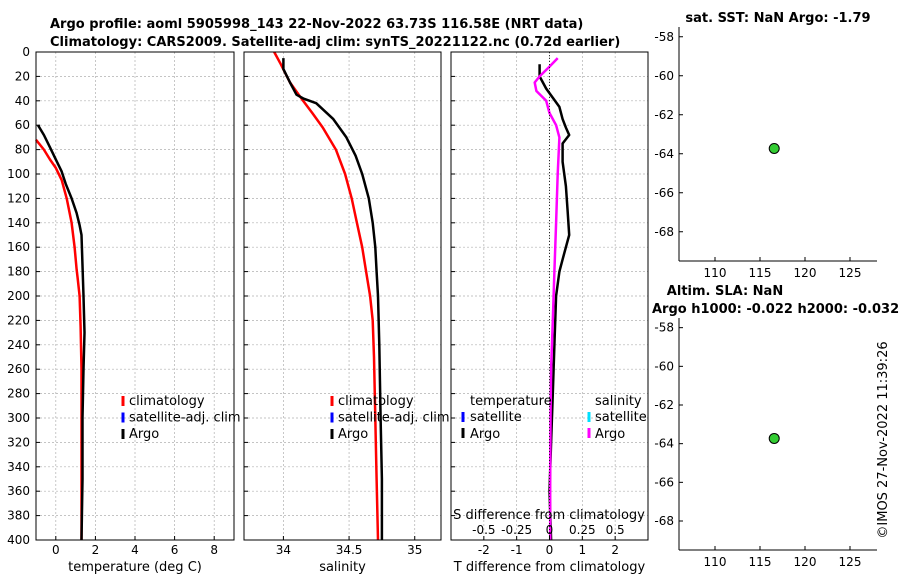  I want to click on x-tick-label: 34, so click(283, 550).